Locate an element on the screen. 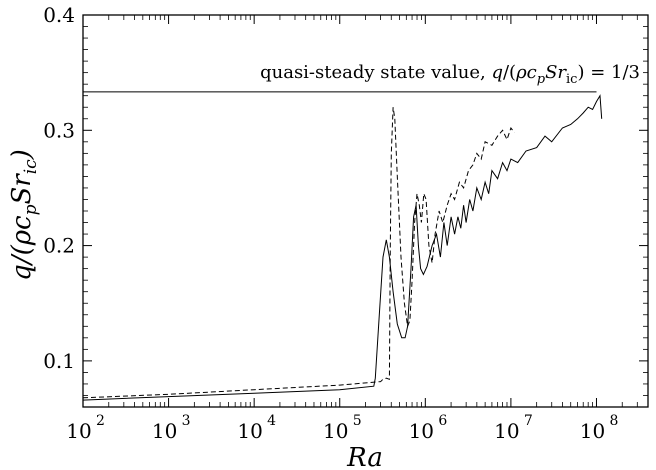 The width and height of the screenshot is (656, 470). x-tick-exponent: 4 is located at coordinates (271, 421).